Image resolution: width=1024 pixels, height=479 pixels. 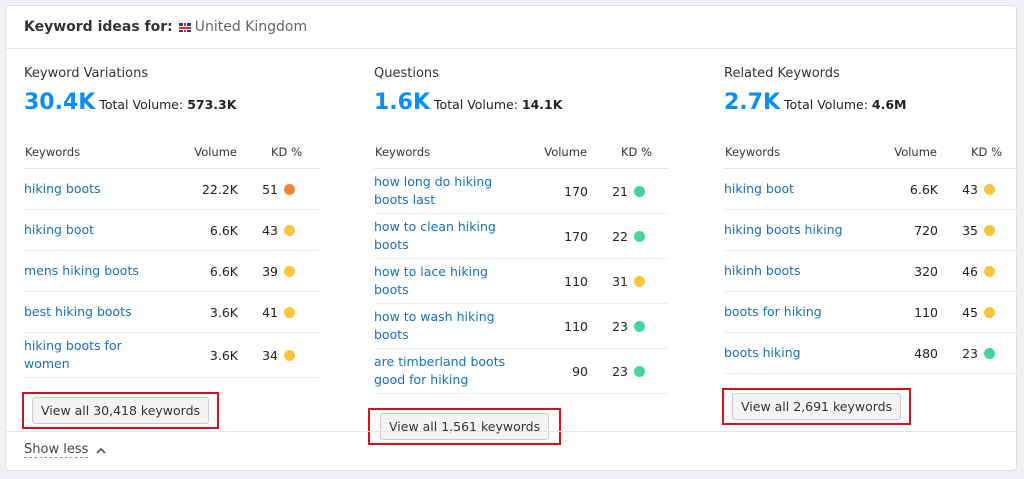 I want to click on kd-value: 21, so click(x=608, y=191).